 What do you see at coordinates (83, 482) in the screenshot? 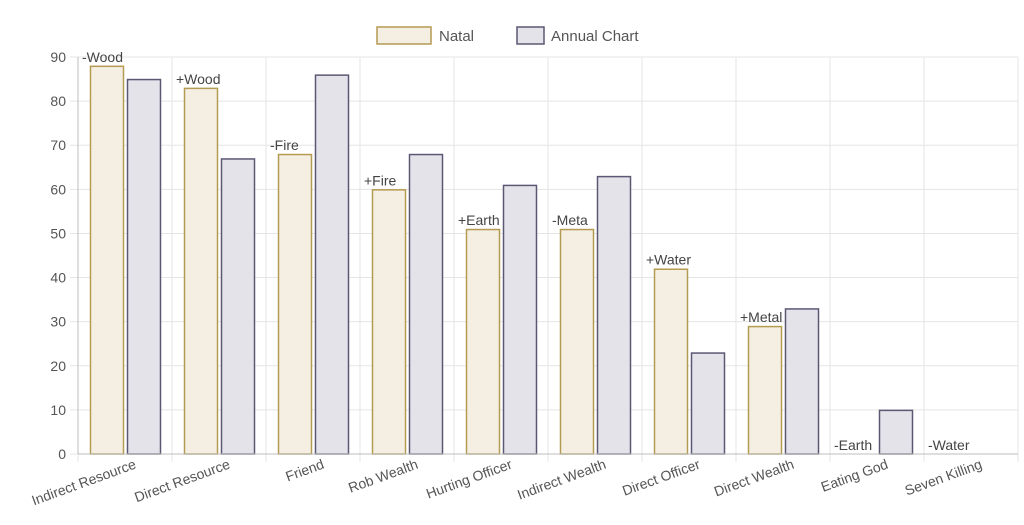
I see `x-category-label: Indirect Resource` at bounding box center [83, 482].